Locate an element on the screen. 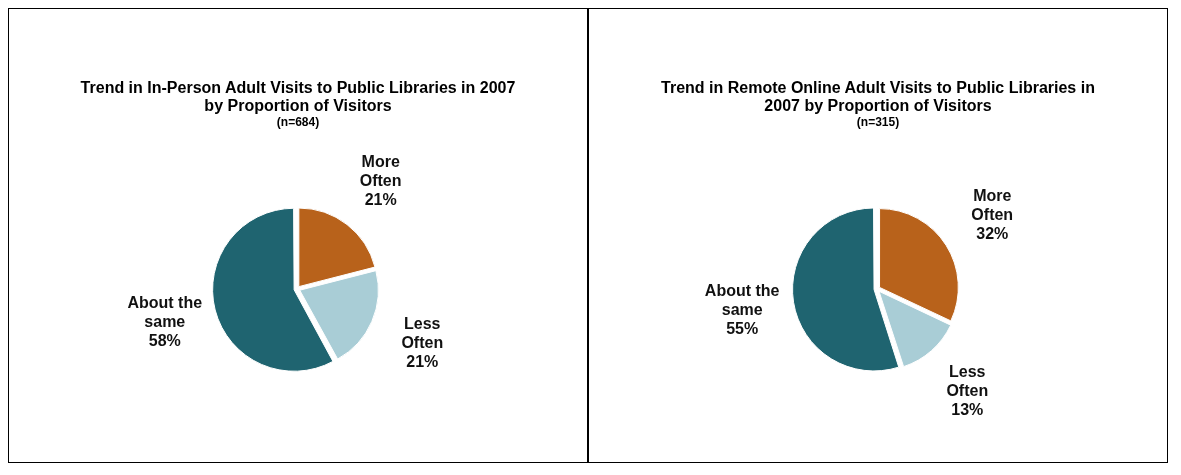 The height and width of the screenshot is (475, 1181). chart-subtitle: (n=315) is located at coordinates (878, 122).